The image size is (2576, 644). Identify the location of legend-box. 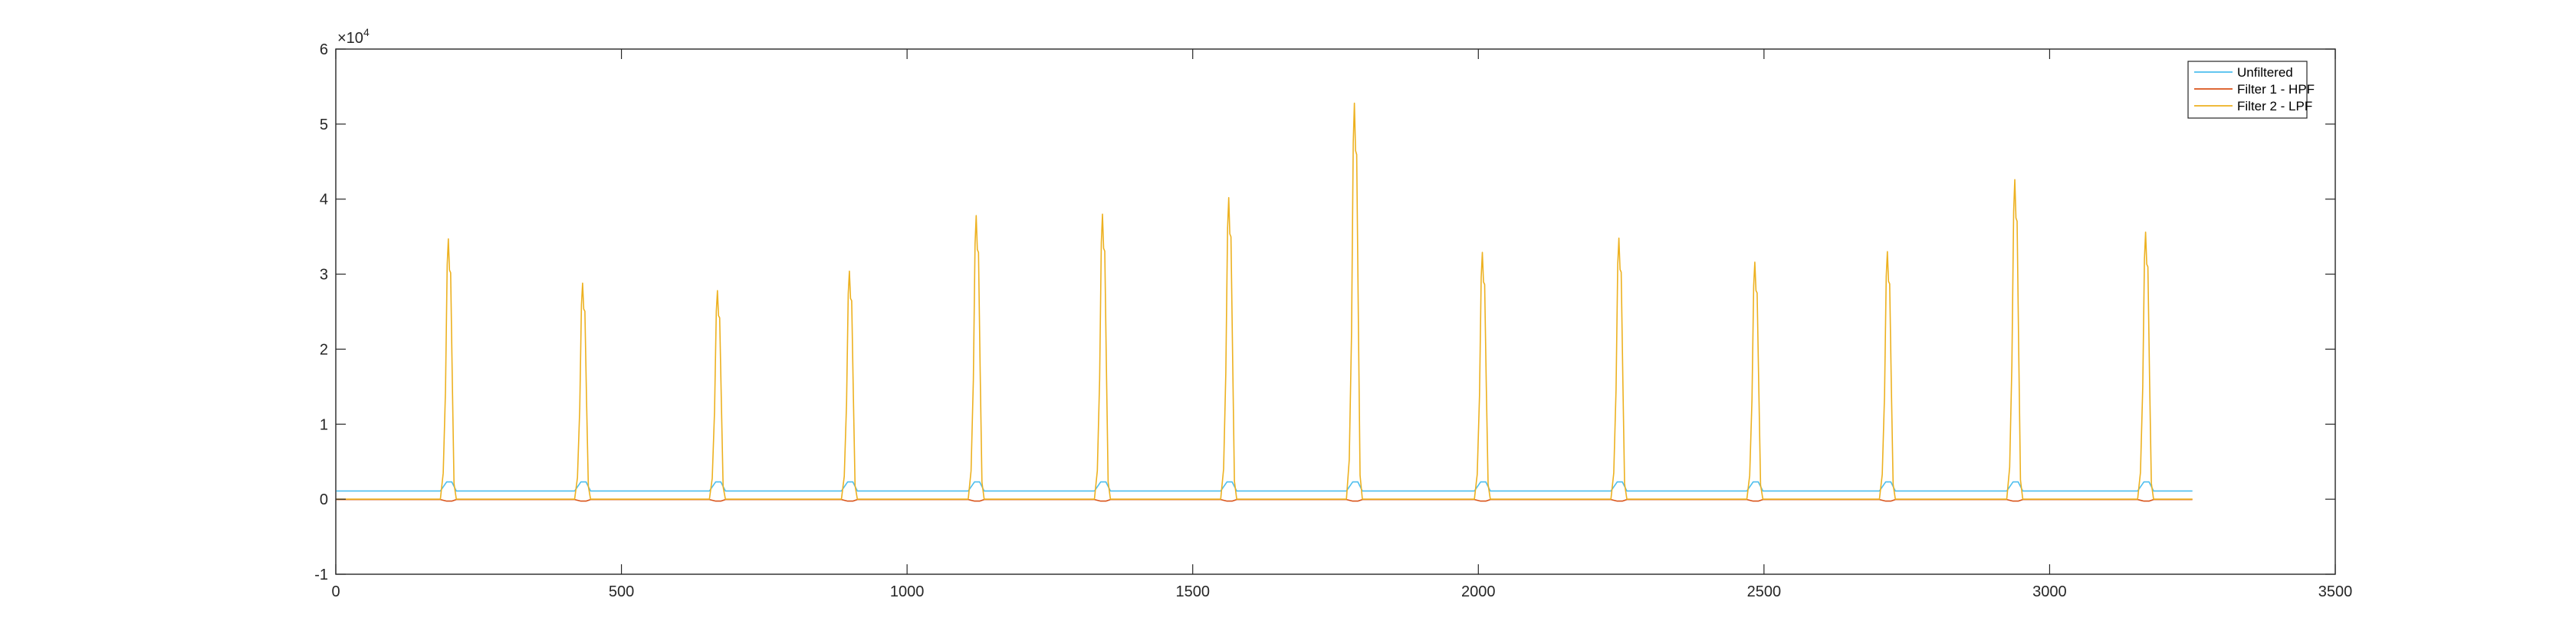
(2248, 90).